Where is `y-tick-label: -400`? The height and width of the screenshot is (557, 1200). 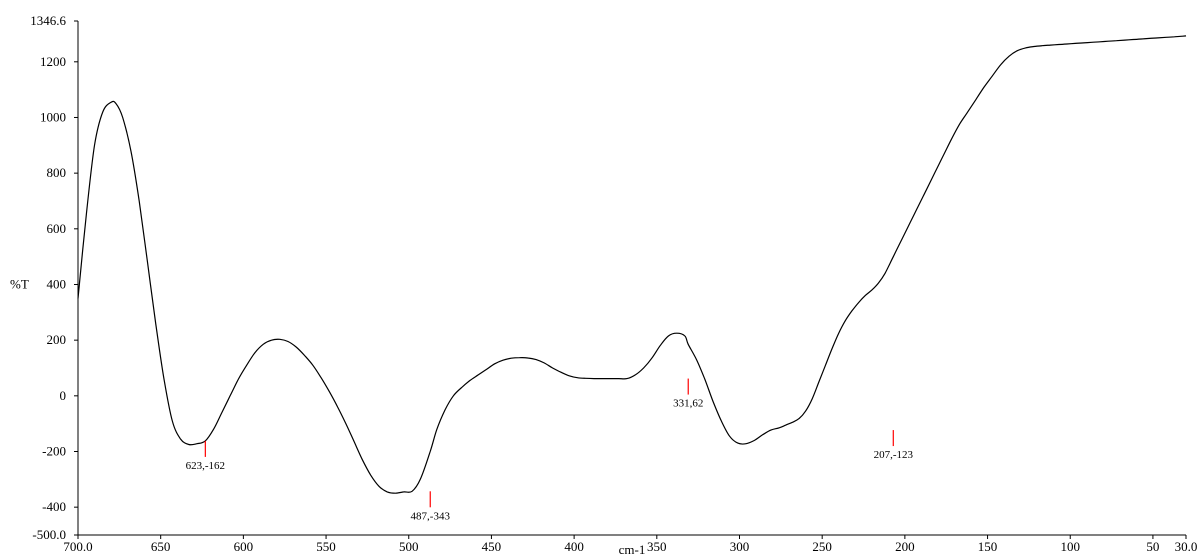 y-tick-label: -400 is located at coordinates (54, 506).